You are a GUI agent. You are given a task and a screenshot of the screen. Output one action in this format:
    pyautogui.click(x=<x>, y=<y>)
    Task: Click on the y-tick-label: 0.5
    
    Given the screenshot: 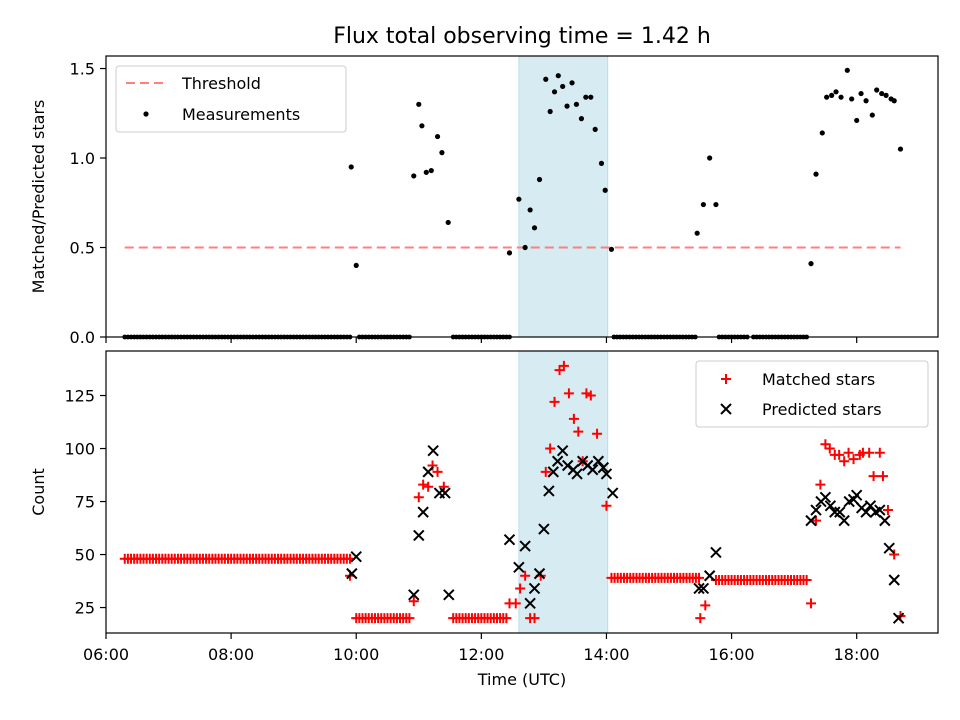 What is the action you would take?
    pyautogui.click(x=82, y=248)
    